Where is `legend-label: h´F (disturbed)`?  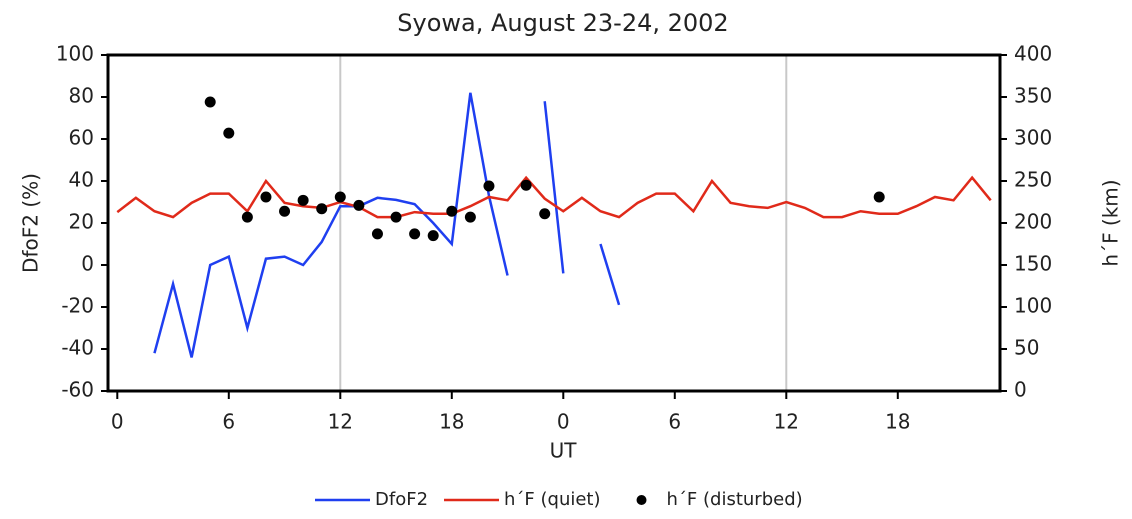
legend-label: h´F (disturbed) is located at coordinates (735, 499).